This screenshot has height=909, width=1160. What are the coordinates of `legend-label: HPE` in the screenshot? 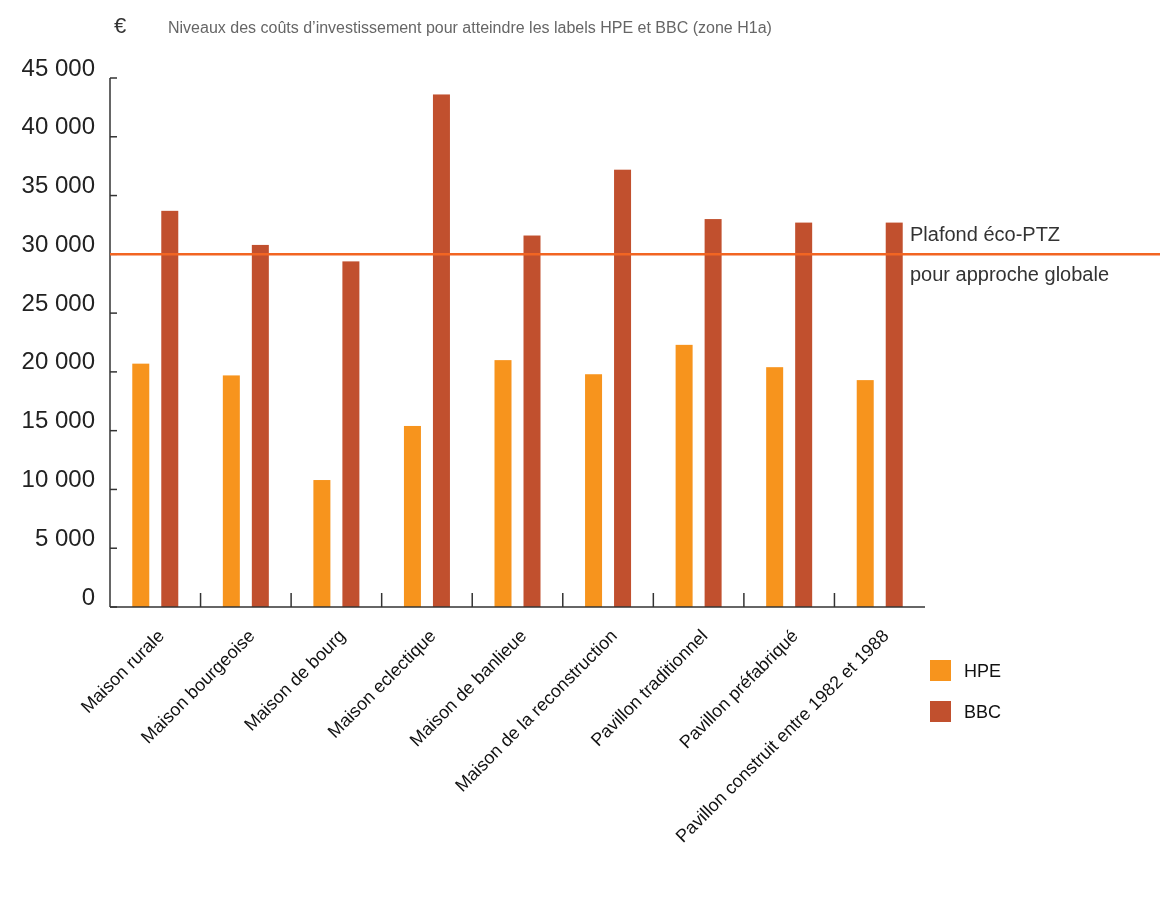 It's located at (983, 671).